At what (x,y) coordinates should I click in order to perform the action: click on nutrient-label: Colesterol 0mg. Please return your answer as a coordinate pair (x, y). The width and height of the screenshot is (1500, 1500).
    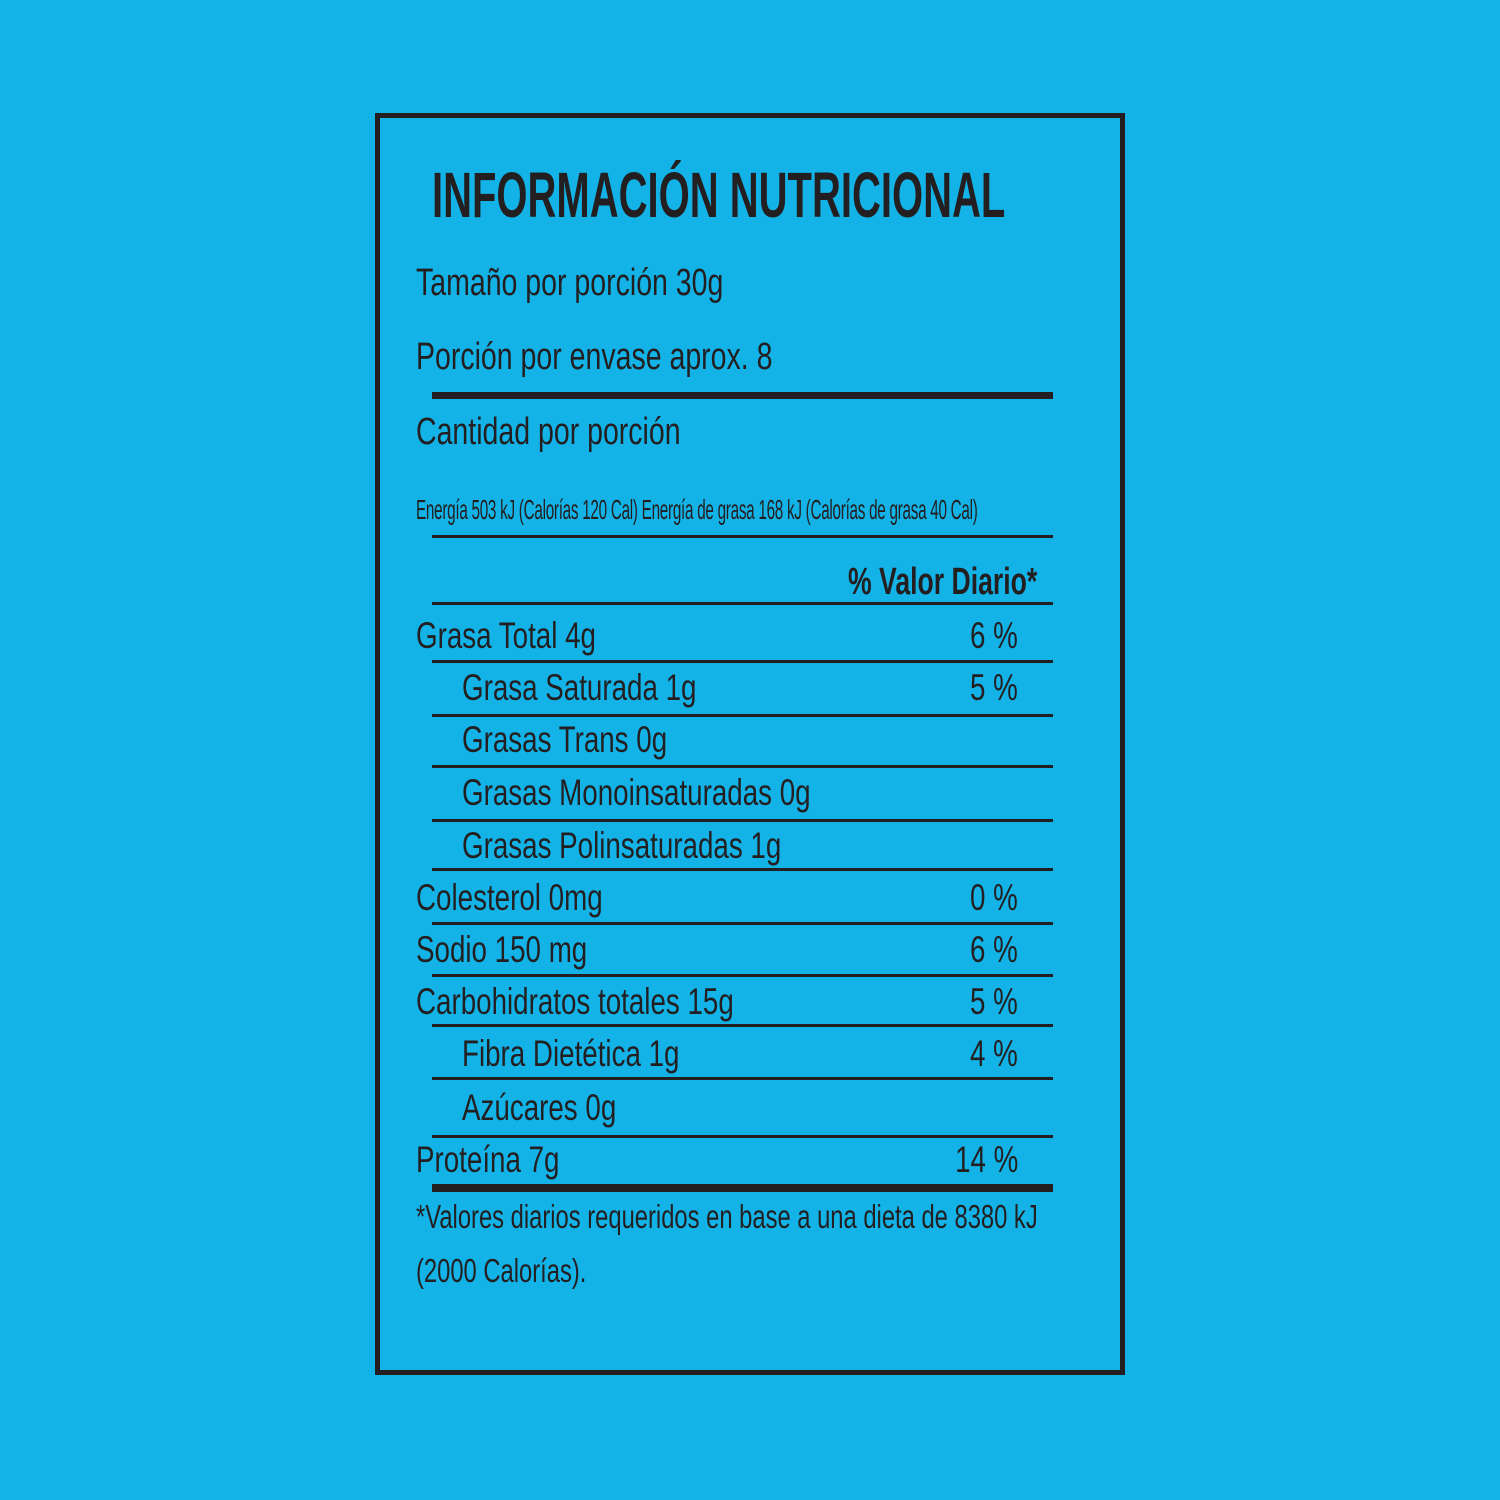
    Looking at the image, I should click on (509, 897).